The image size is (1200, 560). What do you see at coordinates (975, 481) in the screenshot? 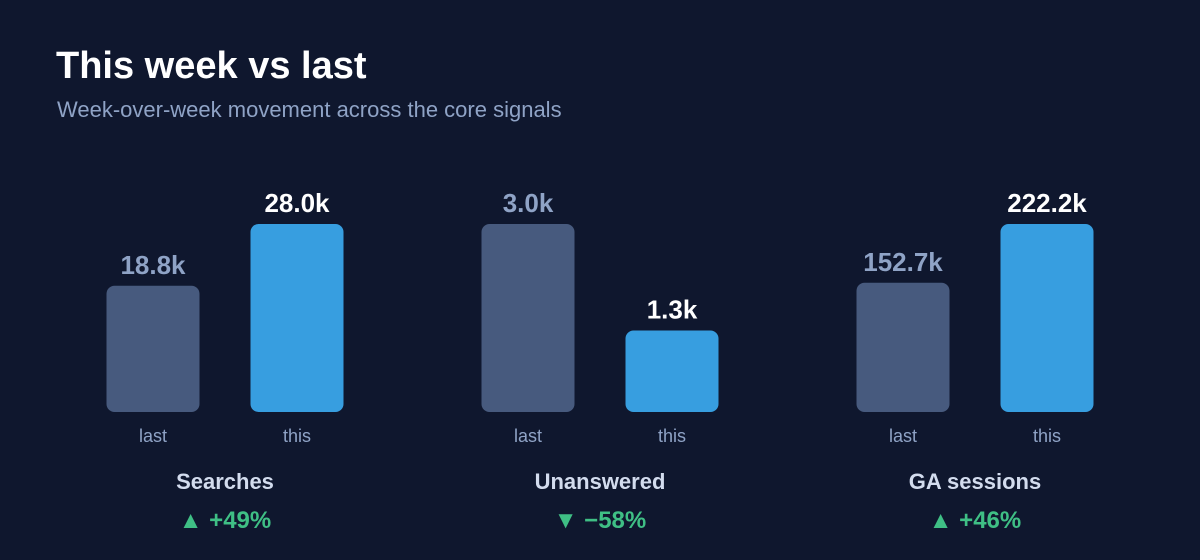
I see `ga-sessions-metric-name: GA sessions` at bounding box center [975, 481].